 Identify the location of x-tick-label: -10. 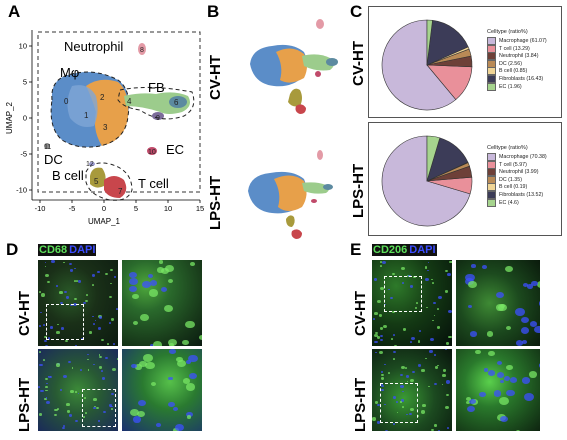
(40, 208).